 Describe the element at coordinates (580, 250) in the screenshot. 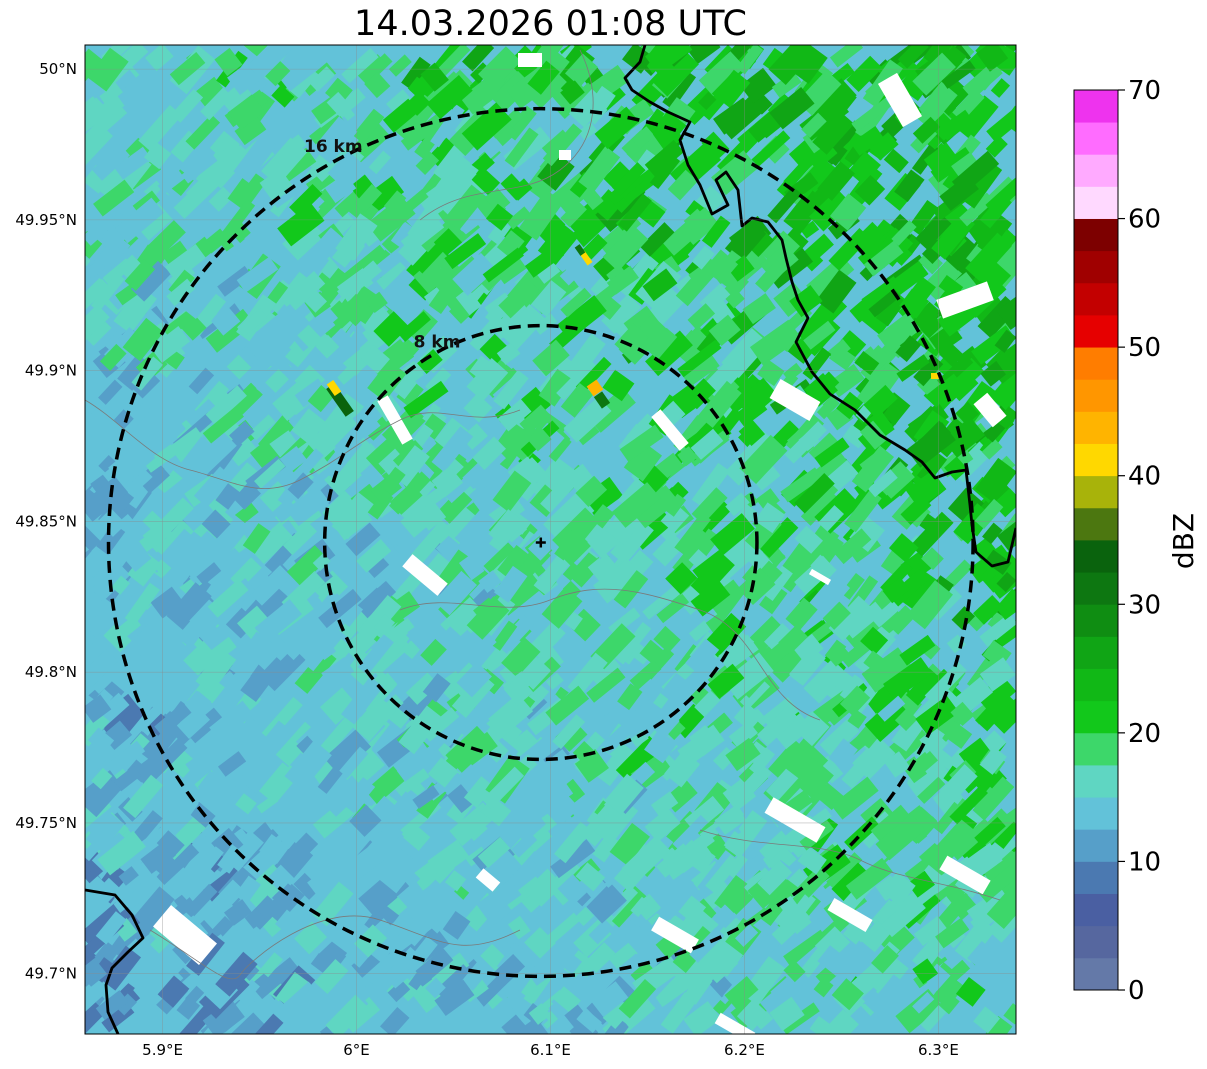

I see `strong-echo` at that location.